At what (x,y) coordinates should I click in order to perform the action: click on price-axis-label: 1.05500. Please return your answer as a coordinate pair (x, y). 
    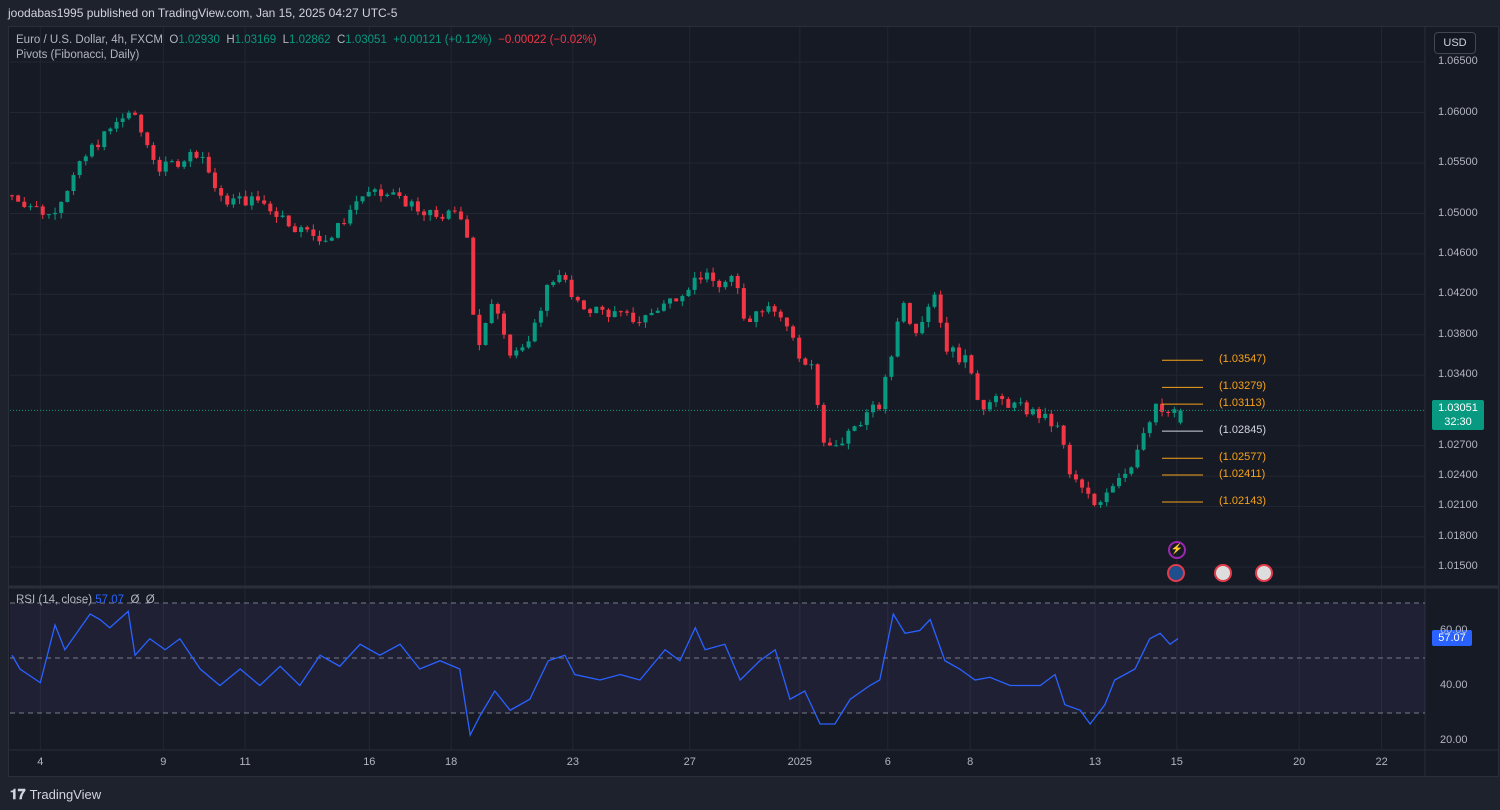
    Looking at the image, I should click on (1458, 162).